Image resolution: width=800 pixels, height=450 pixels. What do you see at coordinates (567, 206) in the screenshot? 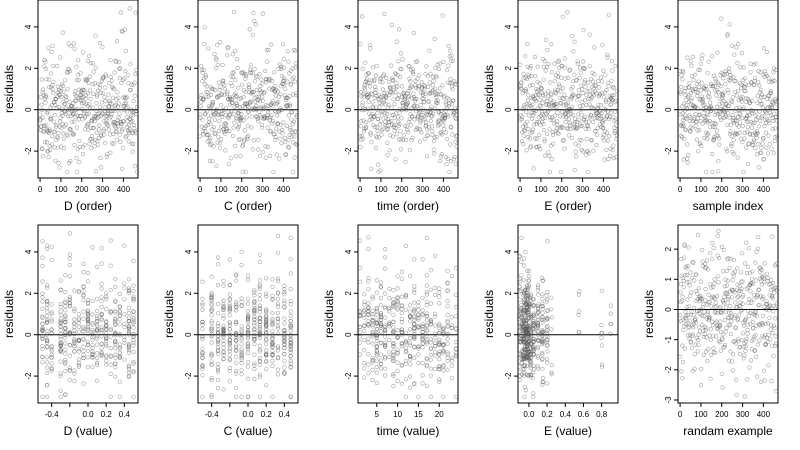
I see `x-axis-label: E (order)` at bounding box center [567, 206].